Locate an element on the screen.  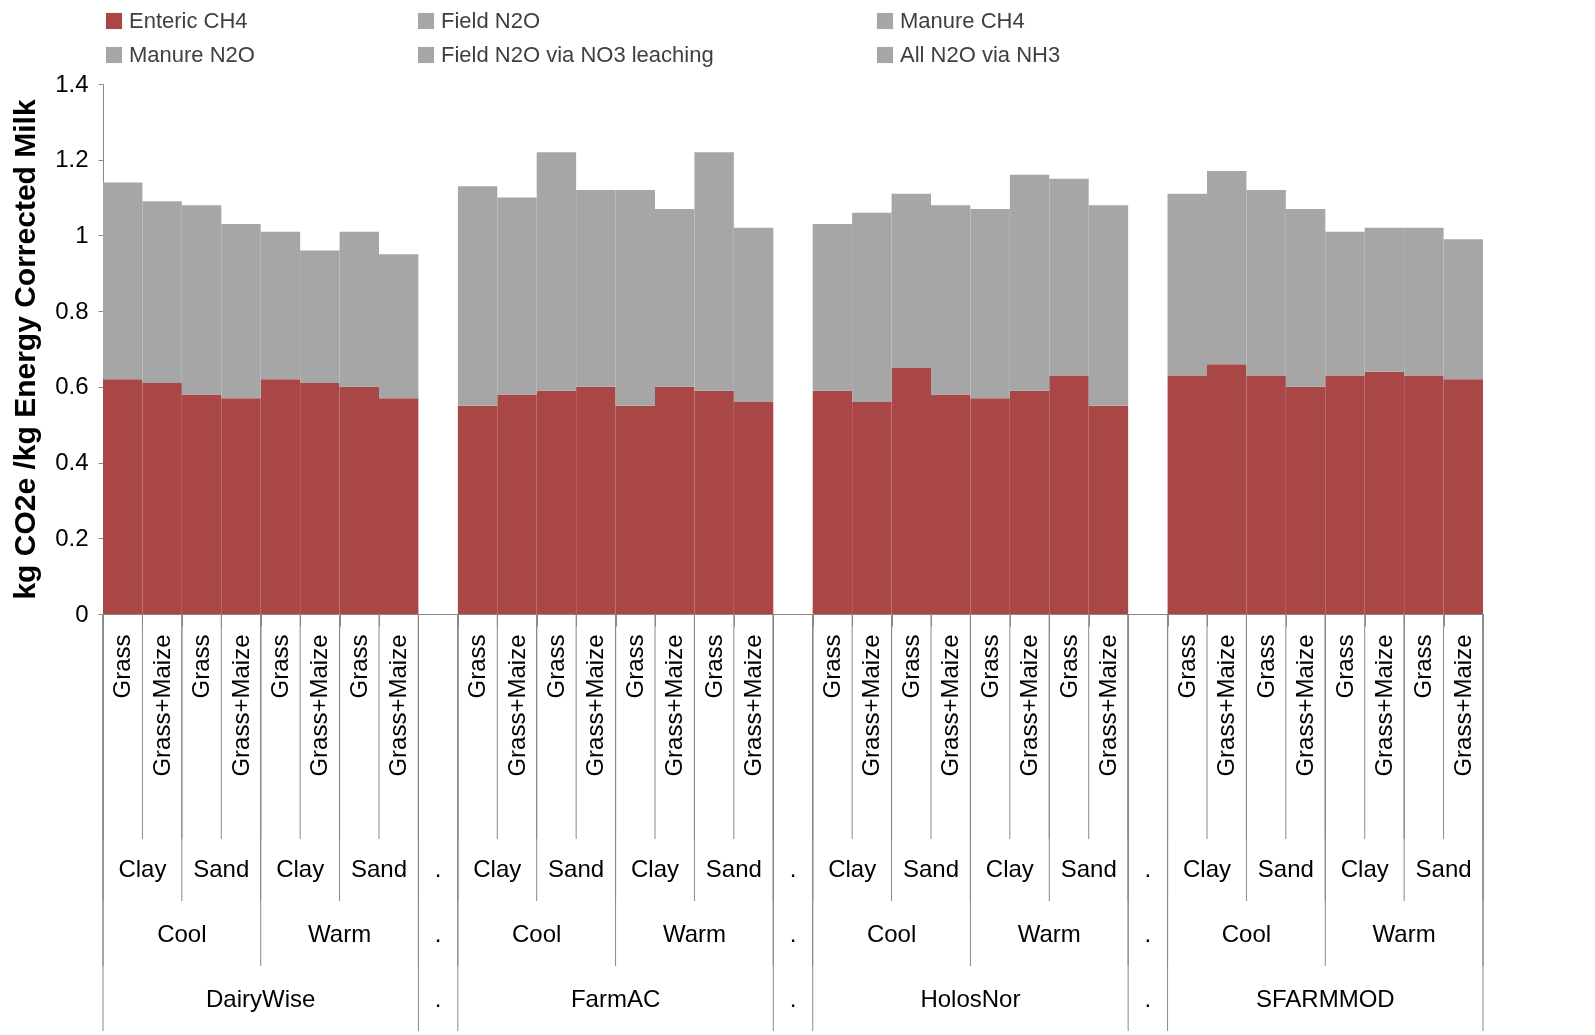
legend-label: Manure N2O is located at coordinates (192, 54).